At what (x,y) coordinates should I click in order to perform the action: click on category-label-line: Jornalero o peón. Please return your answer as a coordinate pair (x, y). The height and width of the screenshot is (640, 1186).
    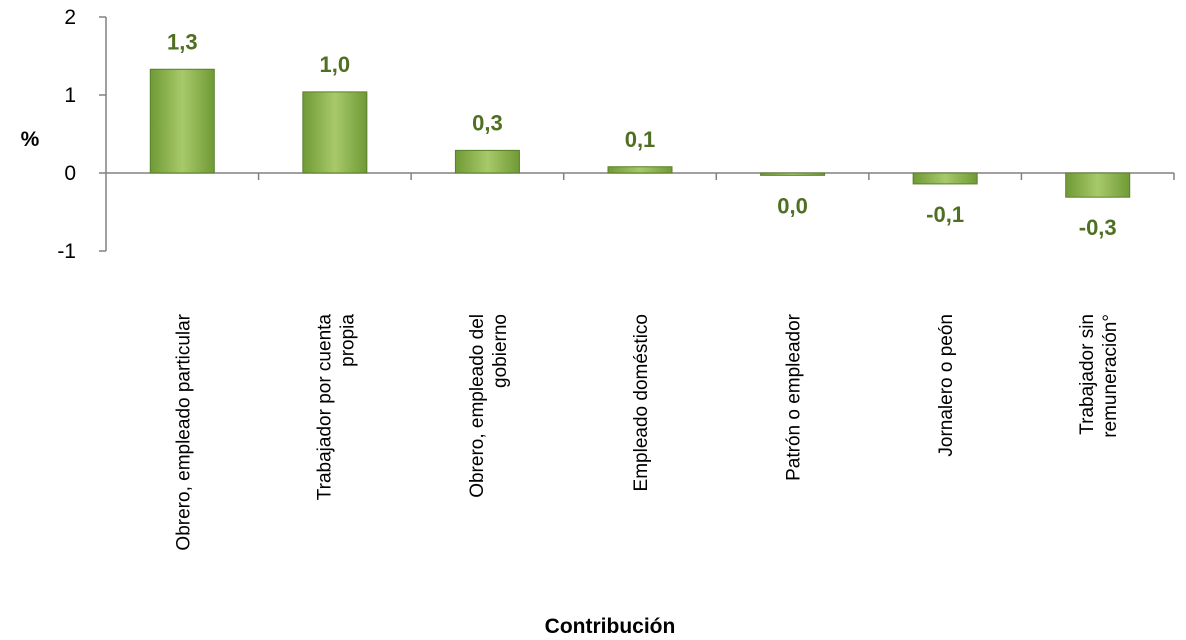
    Looking at the image, I should click on (946, 385).